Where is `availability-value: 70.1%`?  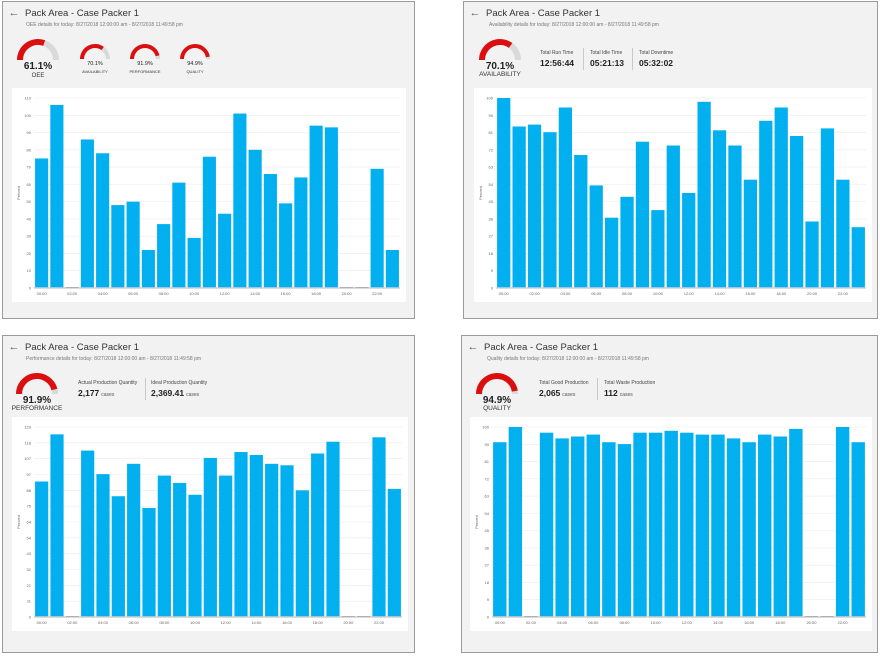 availability-value: 70.1% is located at coordinates (500, 66).